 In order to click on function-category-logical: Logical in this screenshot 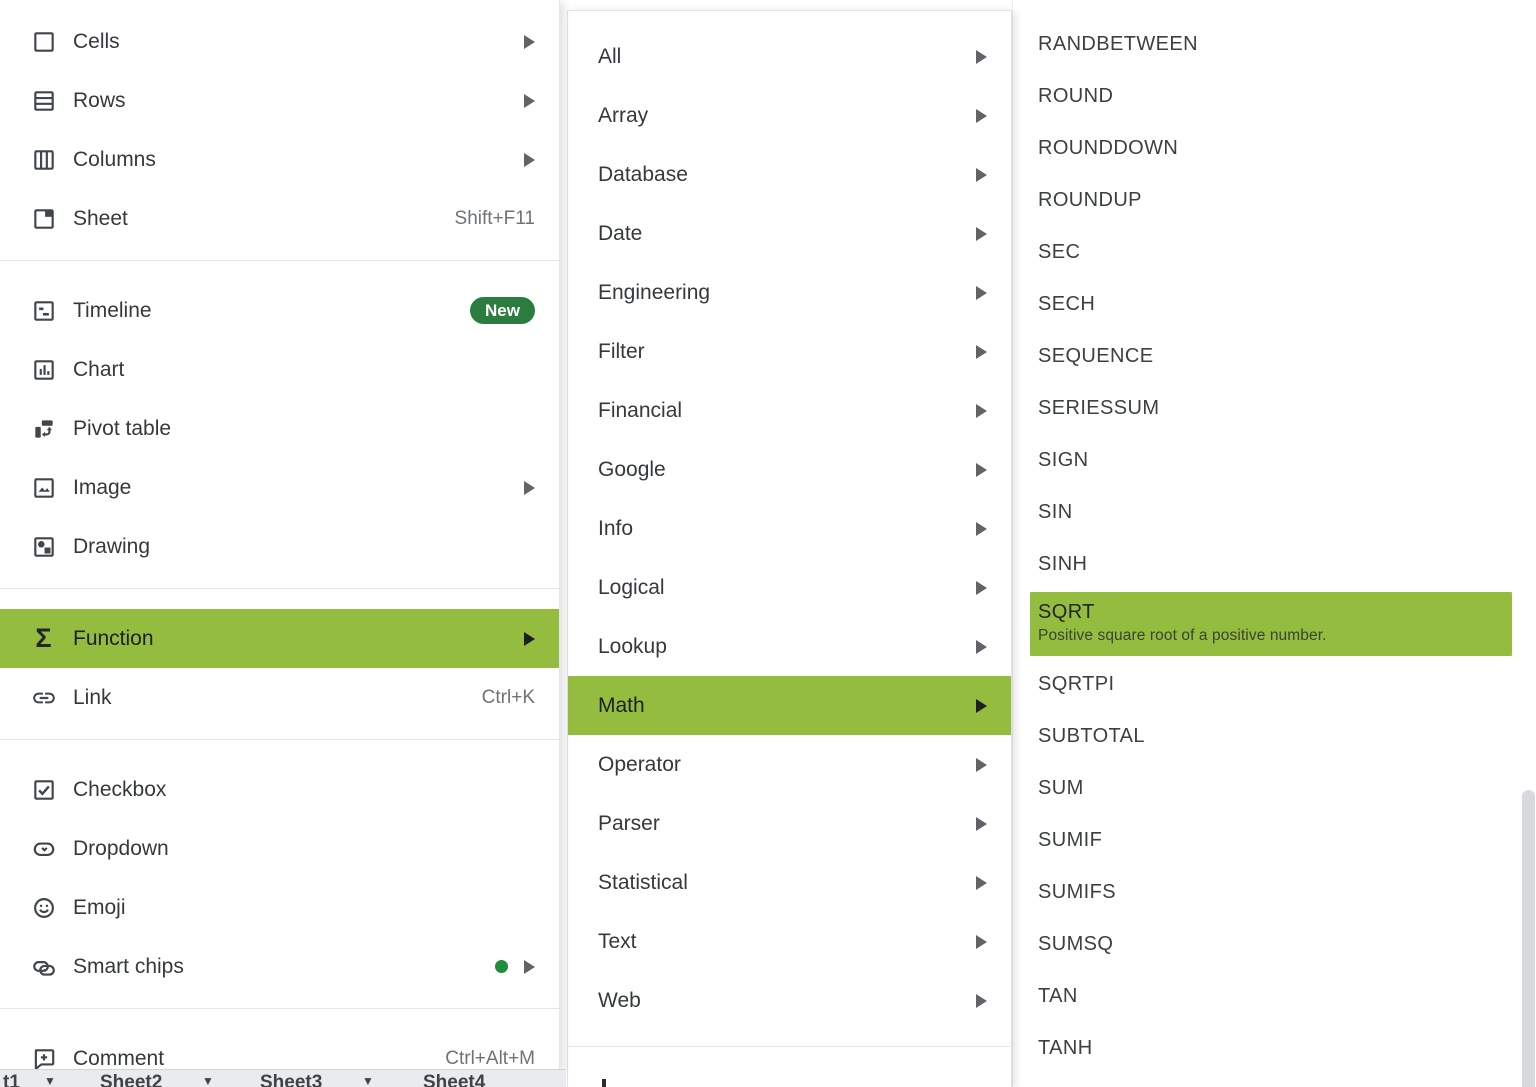, I will do `click(789, 587)`.